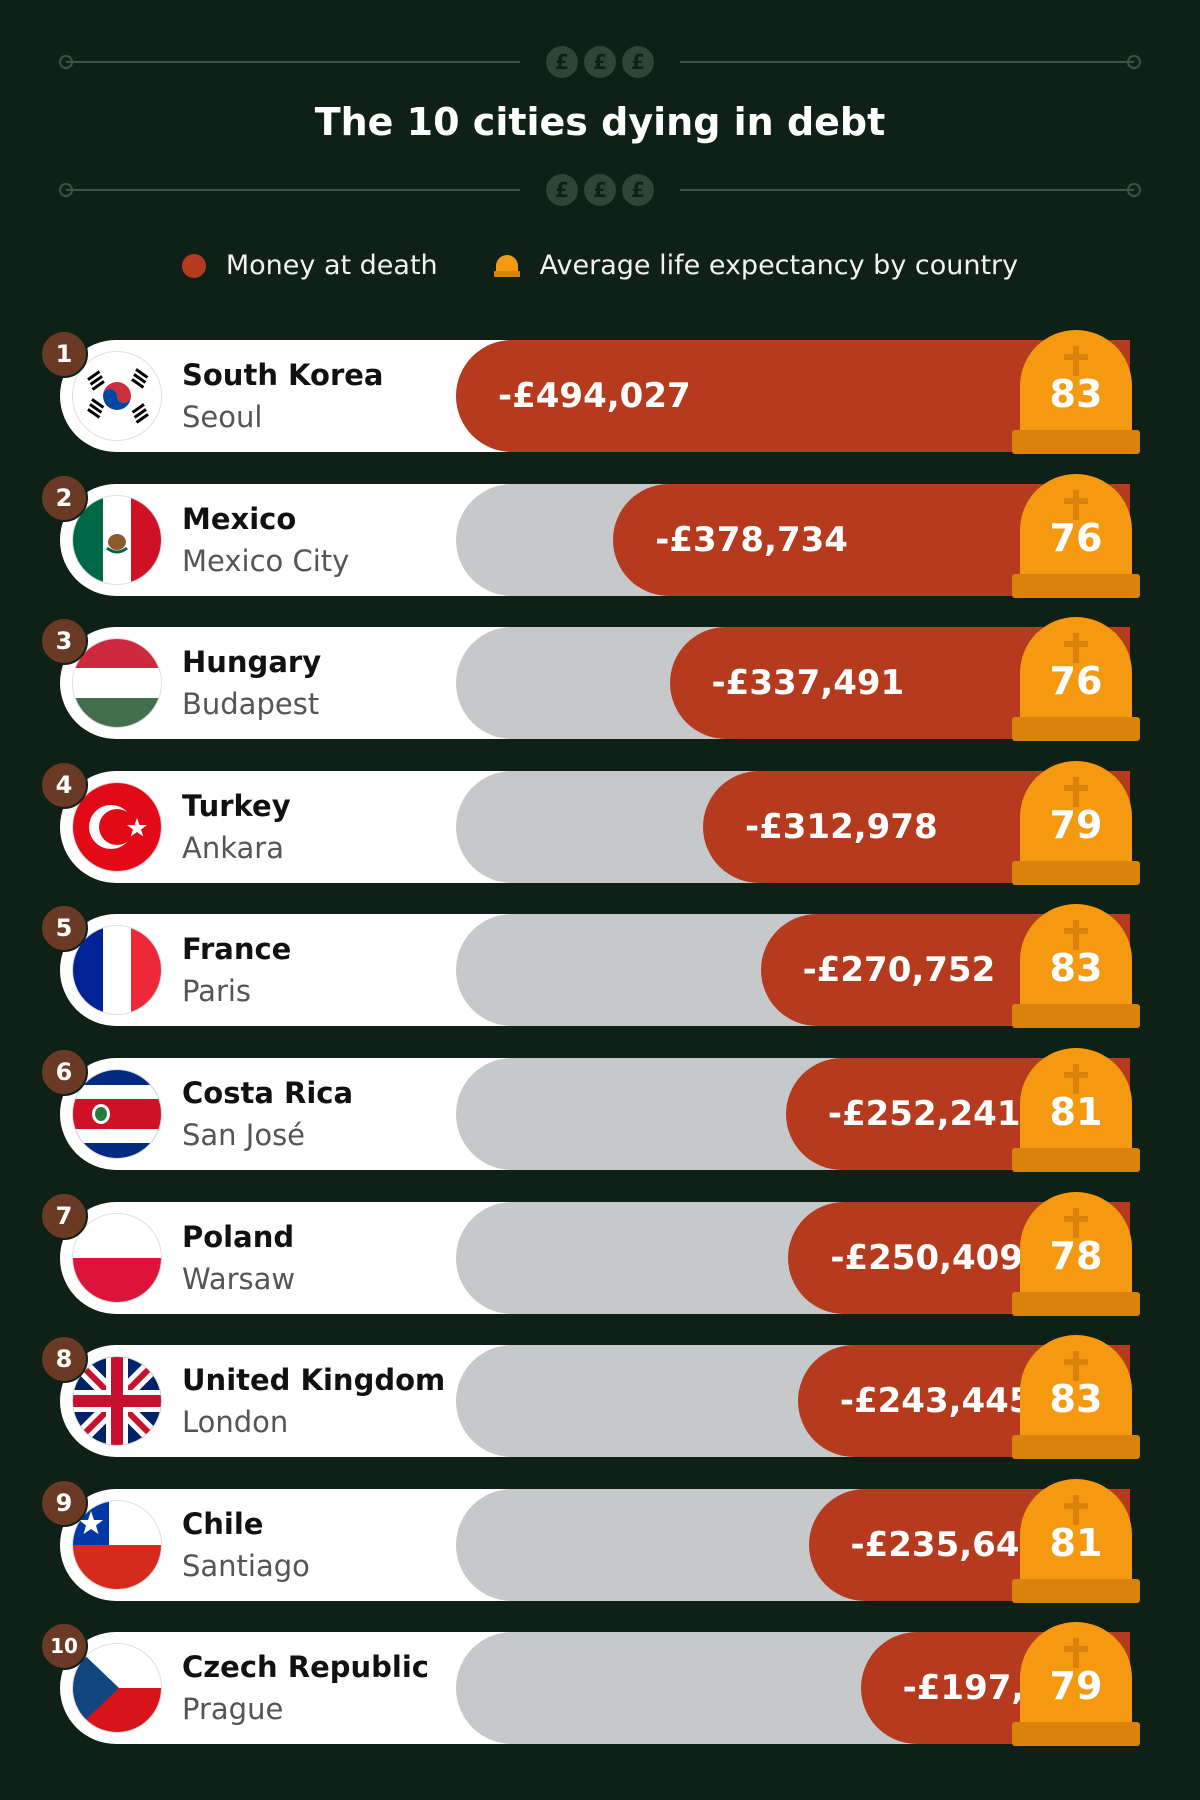 The height and width of the screenshot is (1800, 1200). What do you see at coordinates (506, 265) in the screenshot?
I see `tombstone-icon` at bounding box center [506, 265].